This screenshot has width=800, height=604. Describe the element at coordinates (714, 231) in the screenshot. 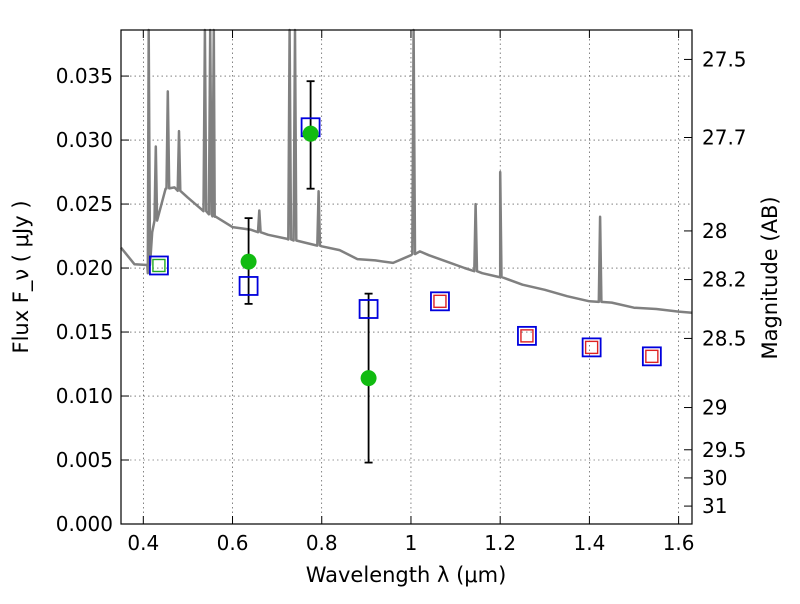

I see `right-tick-label: 28` at that location.